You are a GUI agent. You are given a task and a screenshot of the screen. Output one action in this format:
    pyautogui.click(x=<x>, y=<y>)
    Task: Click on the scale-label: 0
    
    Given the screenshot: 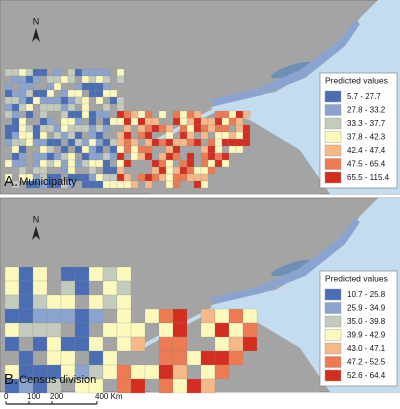 What is the action you would take?
    pyautogui.click(x=6, y=396)
    